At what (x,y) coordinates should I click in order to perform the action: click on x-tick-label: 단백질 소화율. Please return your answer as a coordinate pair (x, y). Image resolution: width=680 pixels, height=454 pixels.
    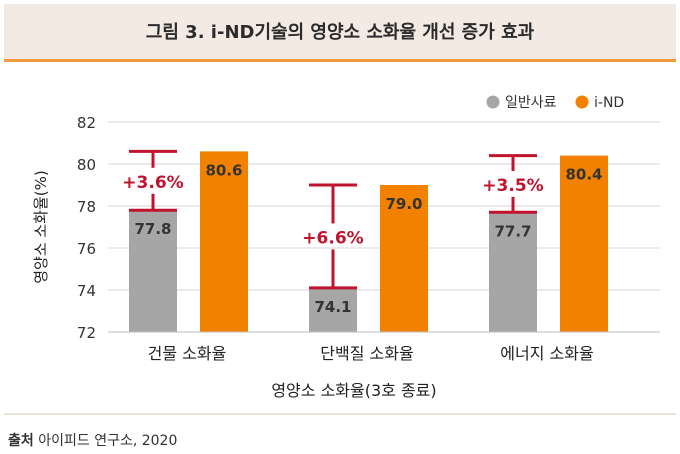
    Looking at the image, I should click on (366, 353).